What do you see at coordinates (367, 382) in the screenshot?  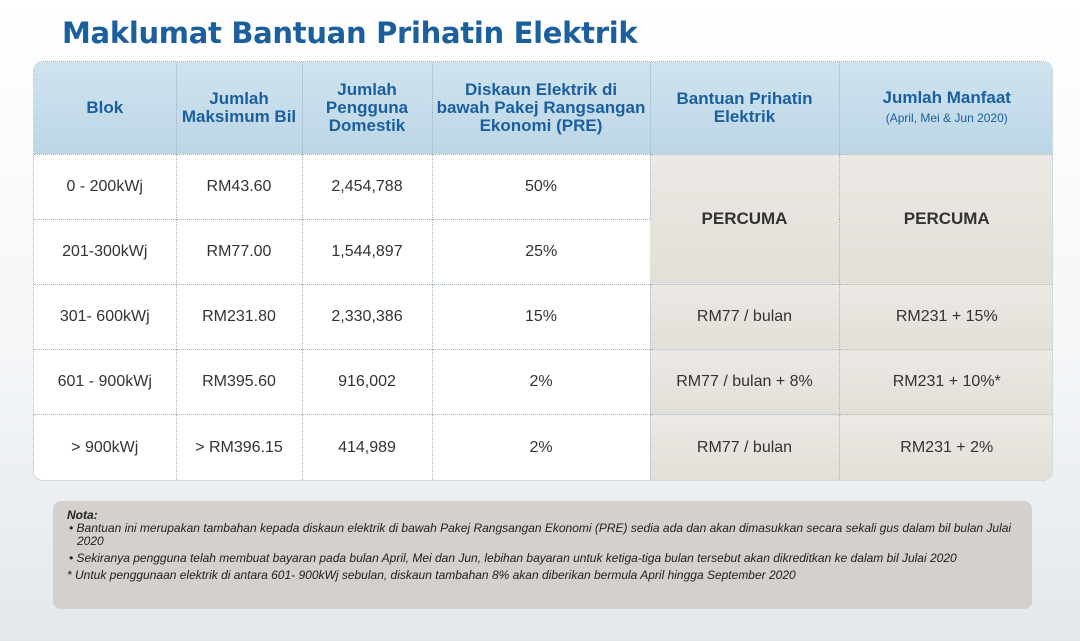 I see `cell-pengguna: 916,002` at bounding box center [367, 382].